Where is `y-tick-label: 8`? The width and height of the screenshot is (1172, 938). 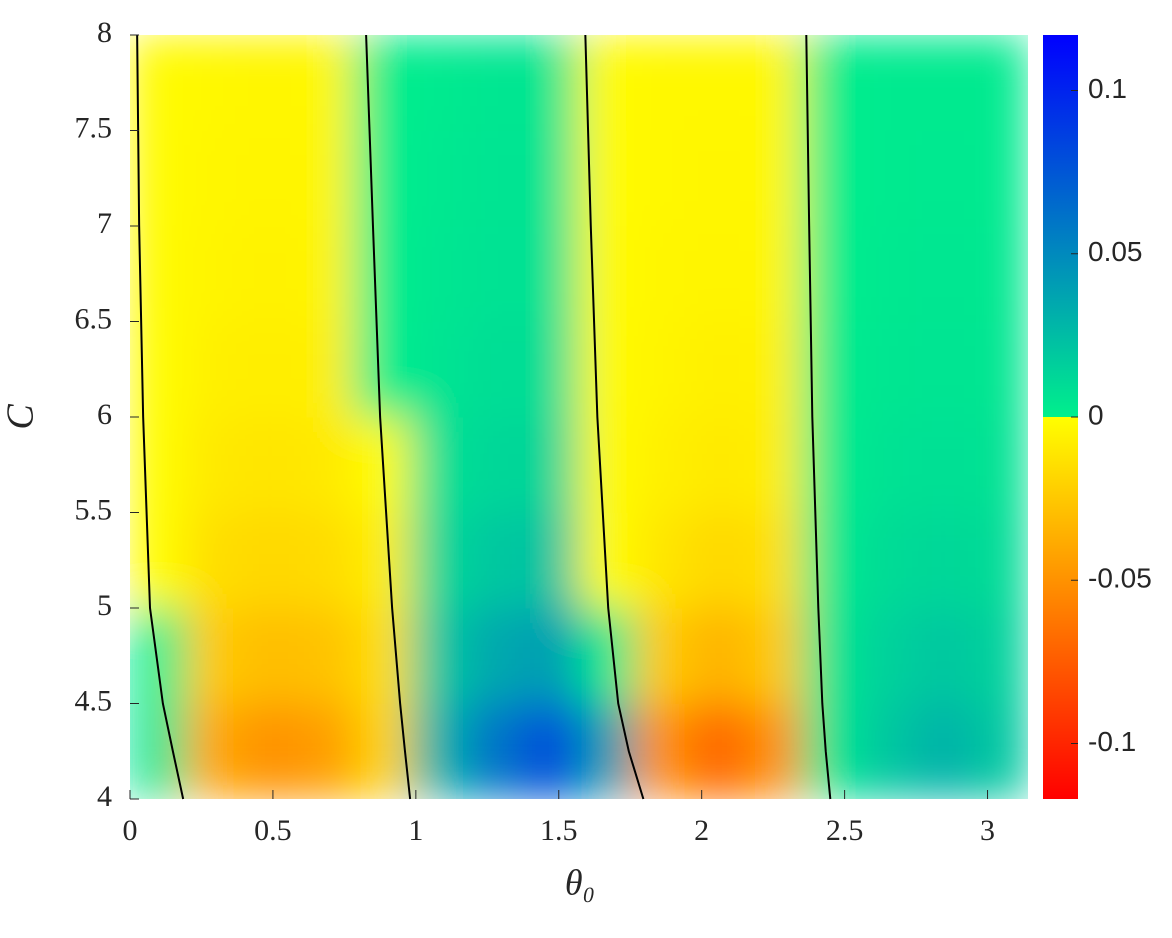 y-tick-label: 8 is located at coordinates (104, 32).